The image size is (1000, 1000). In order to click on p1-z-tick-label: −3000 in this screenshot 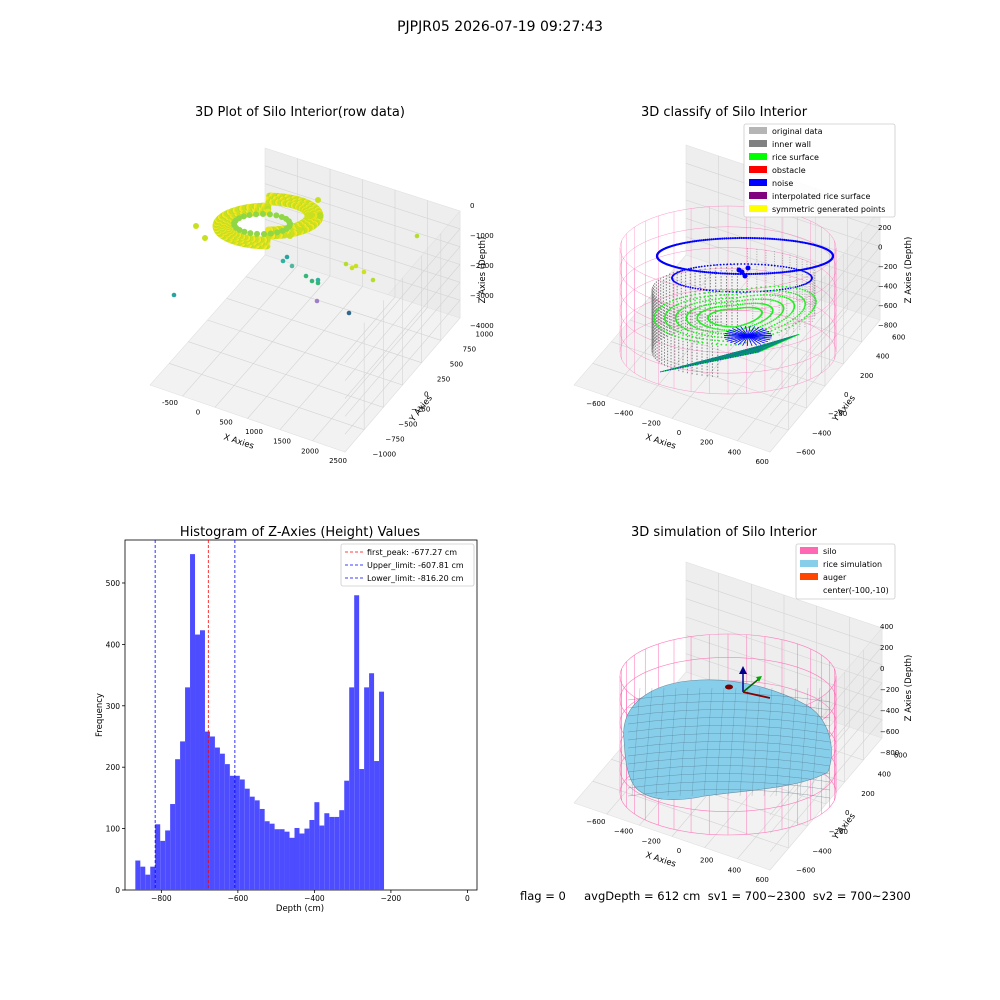, I will do `click(482, 296)`.